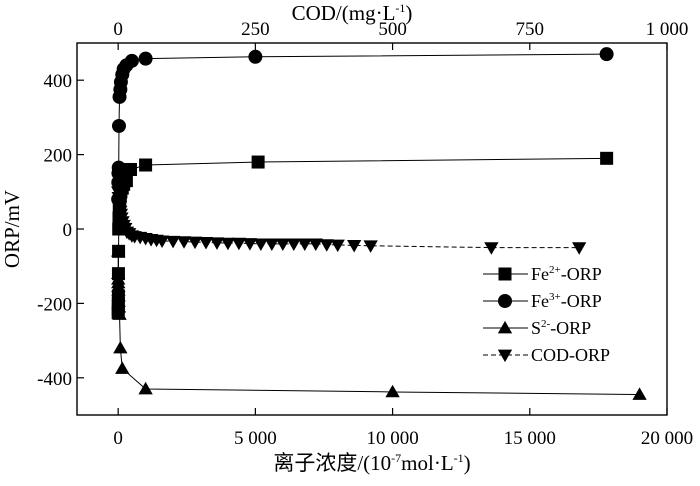 The width and height of the screenshot is (700, 486). Describe the element at coordinates (58, 156) in the screenshot. I see `y-tick-label: 200` at that location.